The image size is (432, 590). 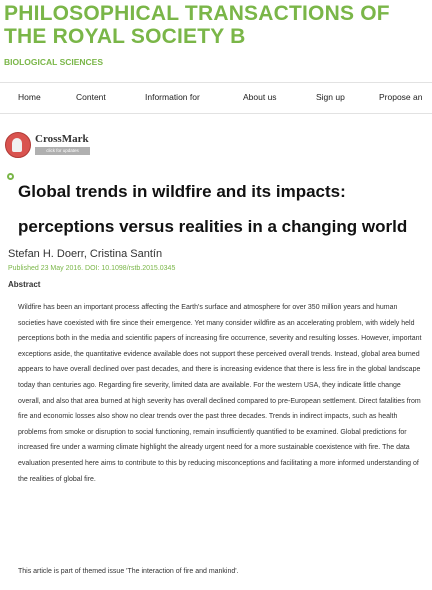 I want to click on nav-information-for: Information for, so click(x=172, y=97).